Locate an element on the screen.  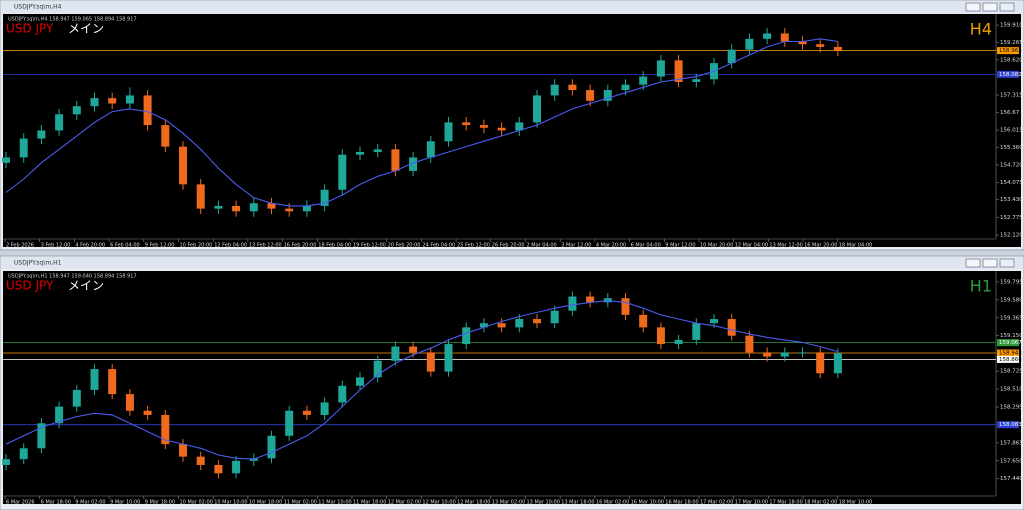
price-level-label: 158.082 is located at coordinates (1010, 75).